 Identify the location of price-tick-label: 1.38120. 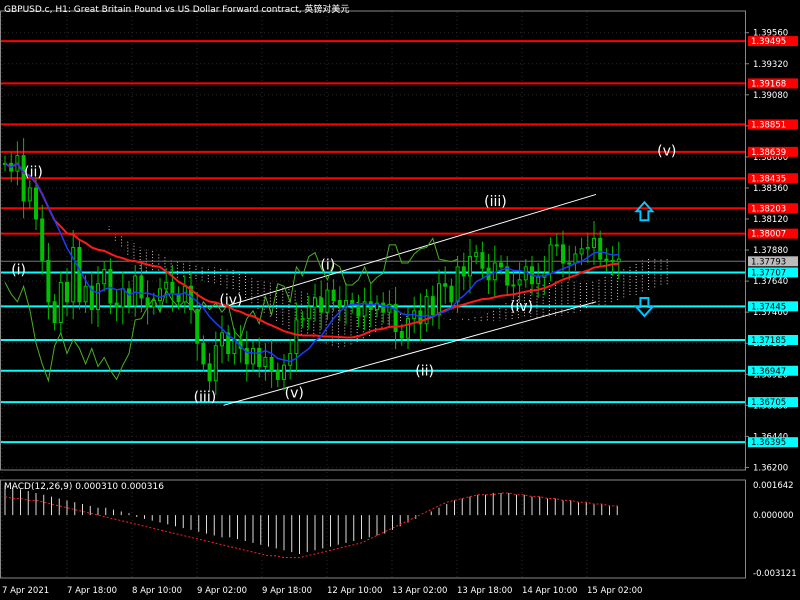
(770, 220).